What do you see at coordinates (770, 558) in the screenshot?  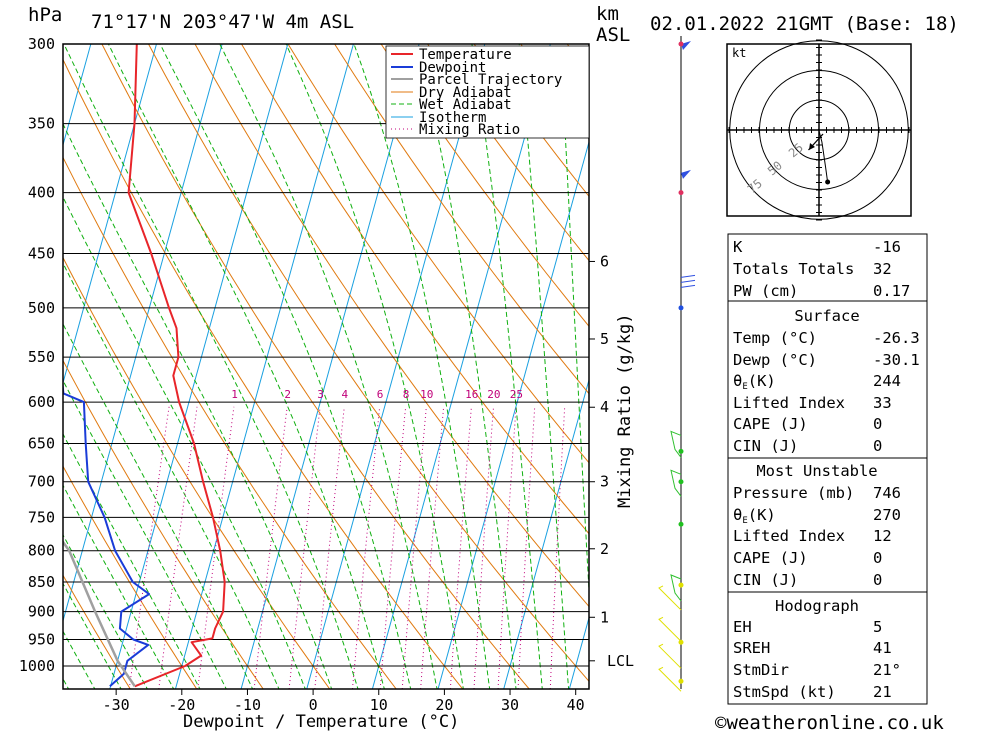 I see `mu-cape-label: CAPE (J)` at bounding box center [770, 558].